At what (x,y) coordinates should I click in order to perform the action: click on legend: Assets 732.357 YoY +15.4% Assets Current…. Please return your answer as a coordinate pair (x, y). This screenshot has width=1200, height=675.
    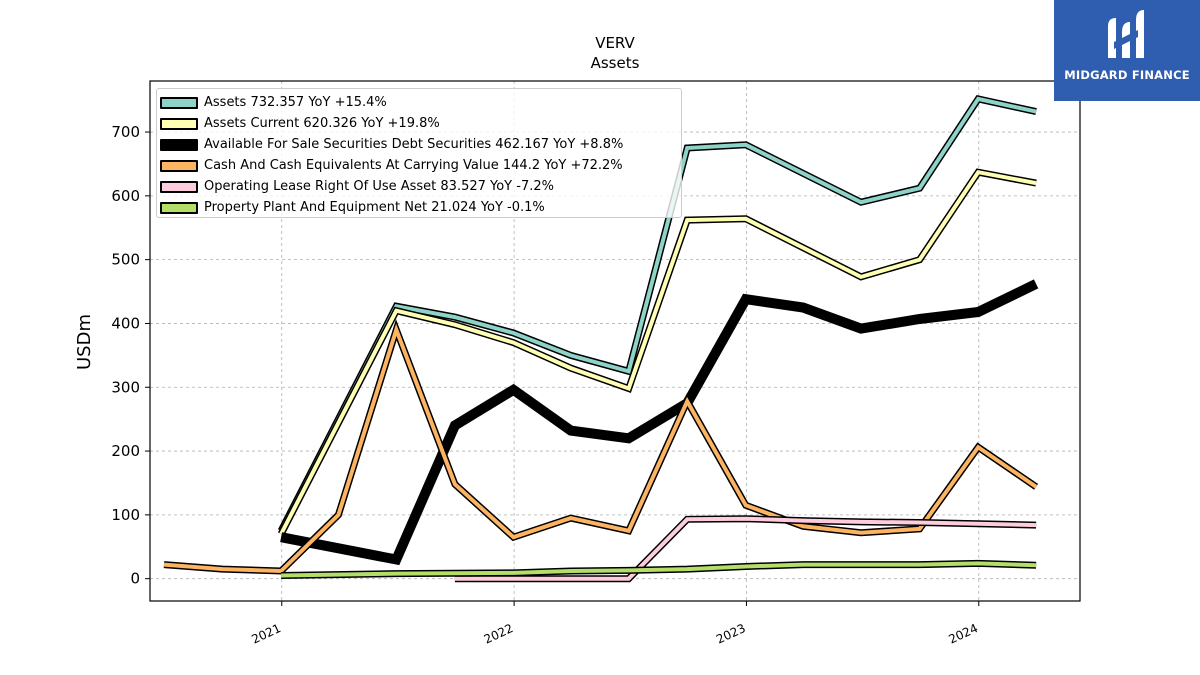
    Looking at the image, I should click on (419, 153).